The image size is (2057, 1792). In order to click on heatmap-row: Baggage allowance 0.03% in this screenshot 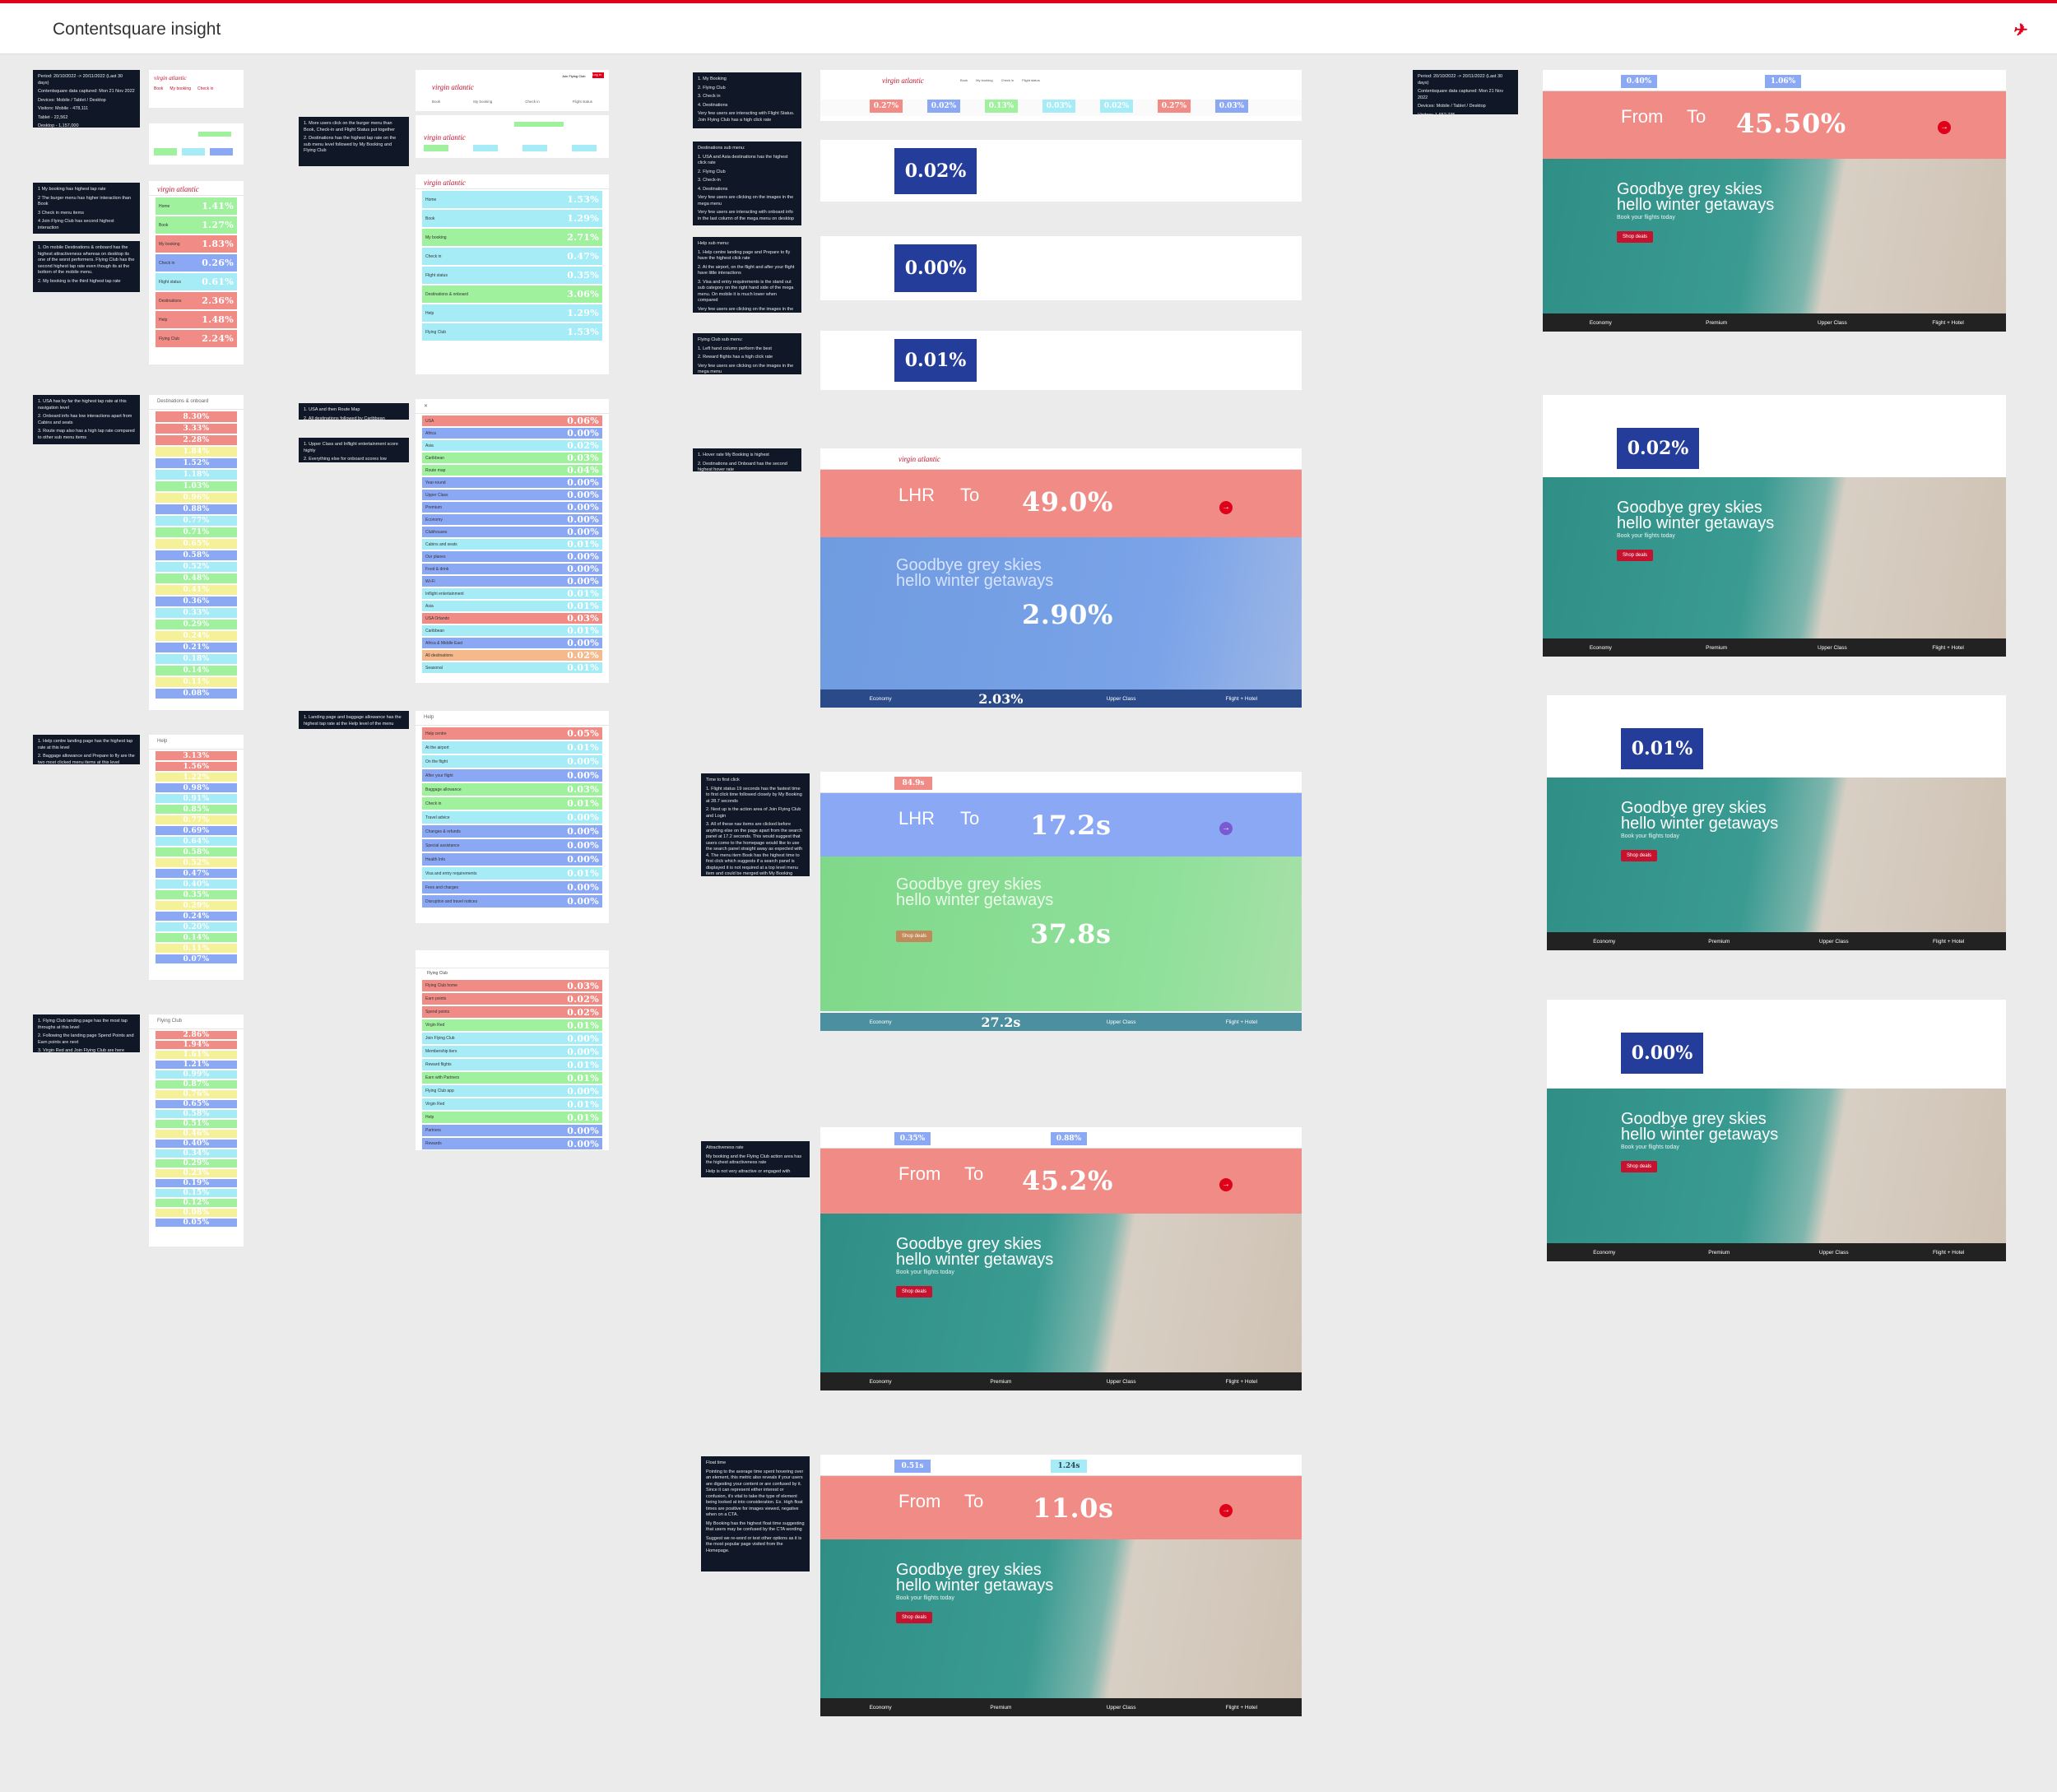, I will do `click(512, 789)`.